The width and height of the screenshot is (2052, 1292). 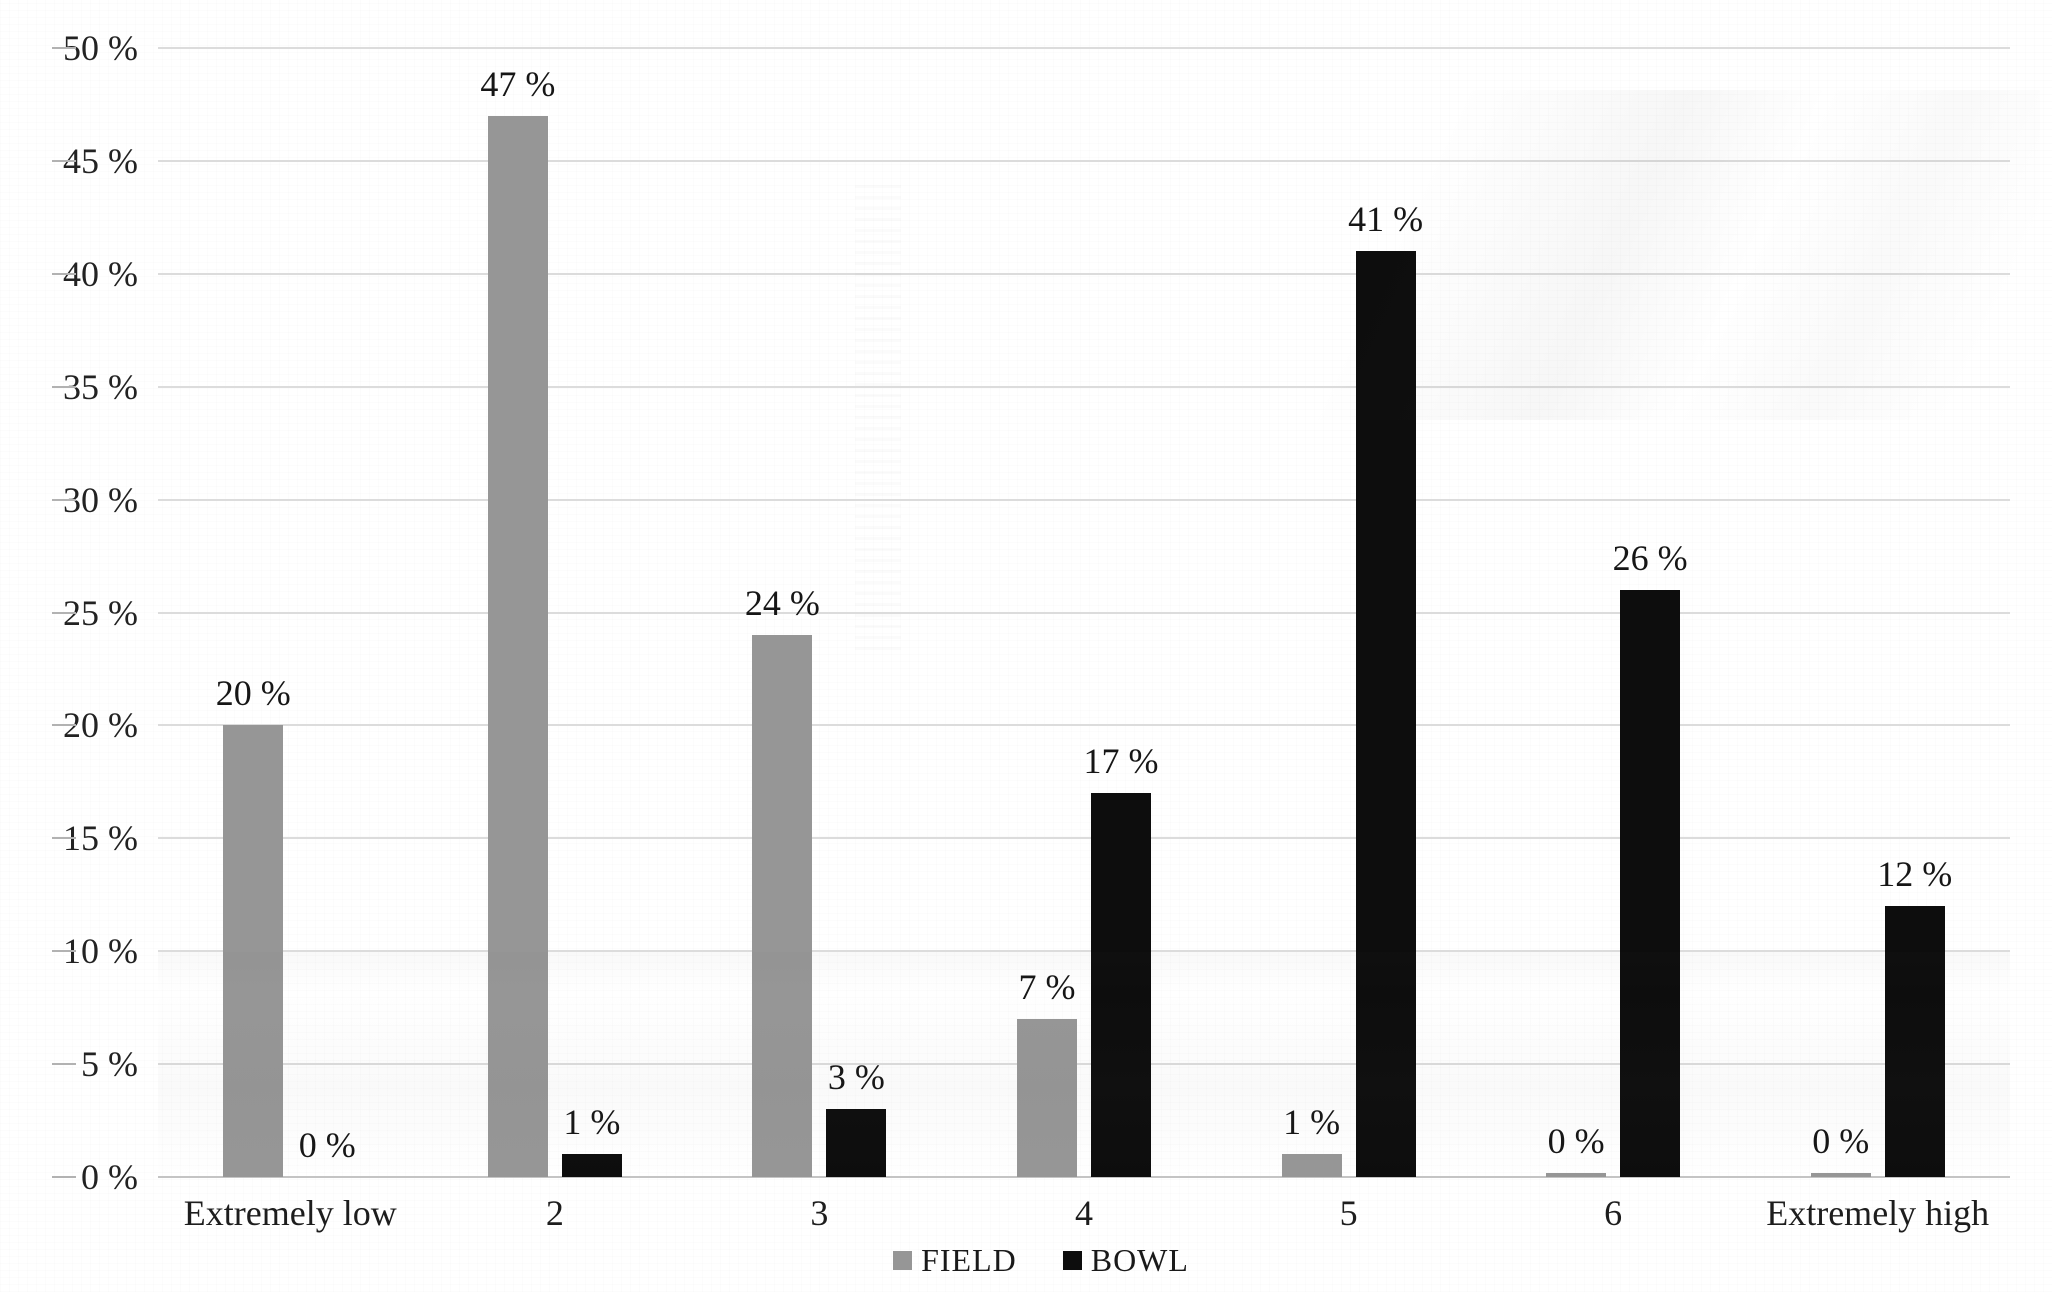 What do you see at coordinates (1139, 1260) in the screenshot?
I see `legend-label-bowl: BOWL` at bounding box center [1139, 1260].